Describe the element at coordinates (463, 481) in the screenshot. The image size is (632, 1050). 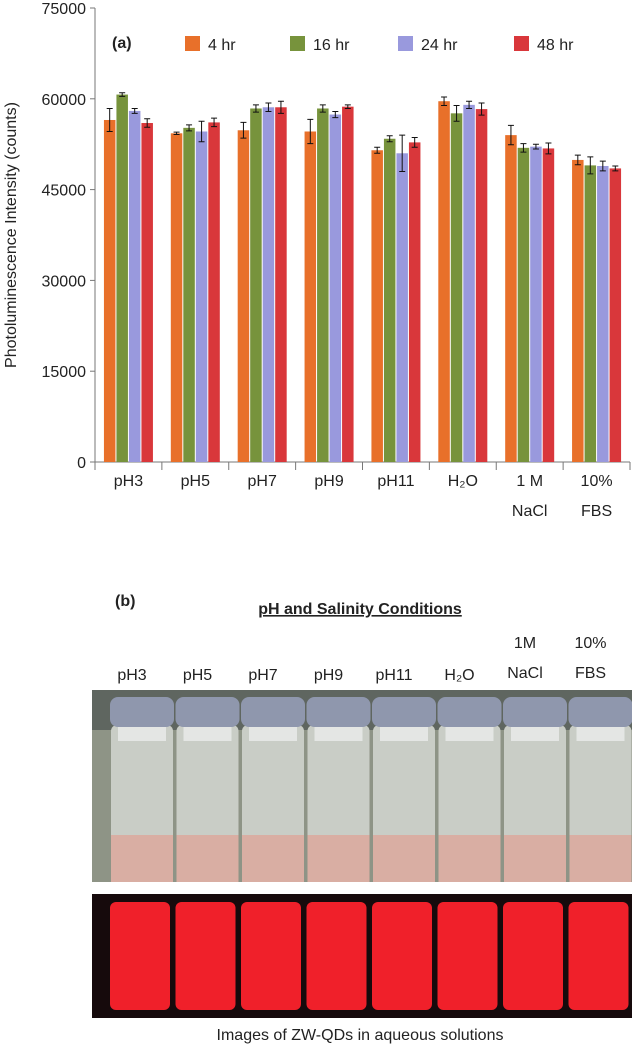
I see `x-tick-label: H₂O` at that location.